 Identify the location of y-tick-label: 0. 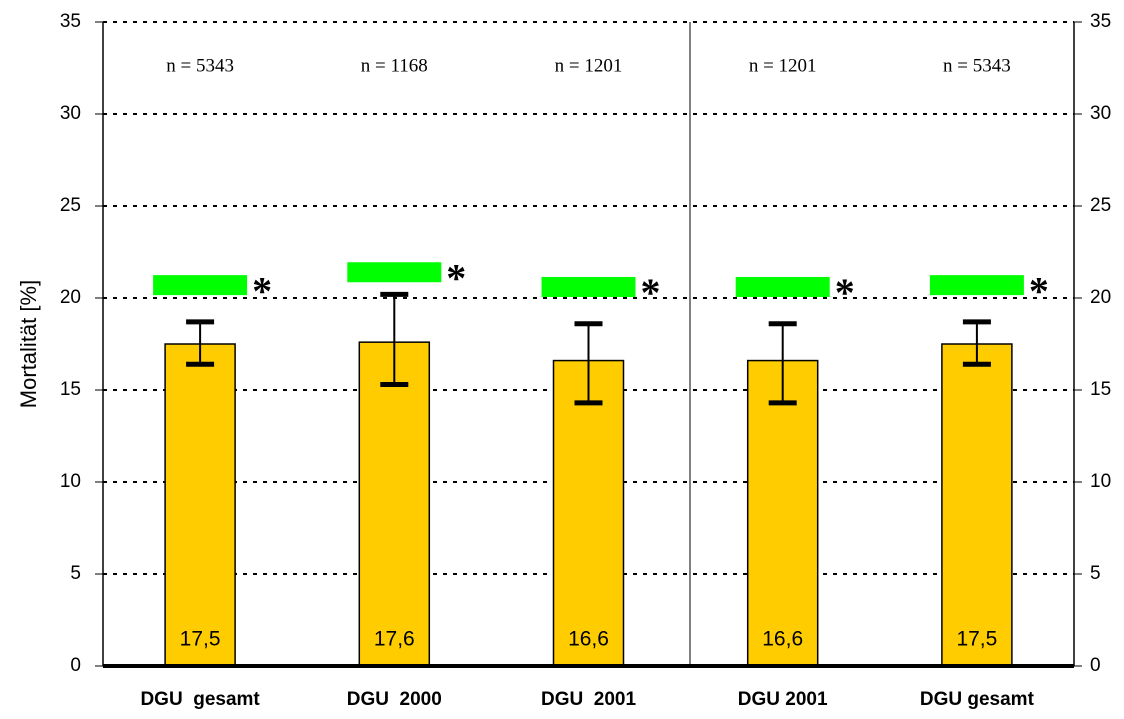
(75, 665).